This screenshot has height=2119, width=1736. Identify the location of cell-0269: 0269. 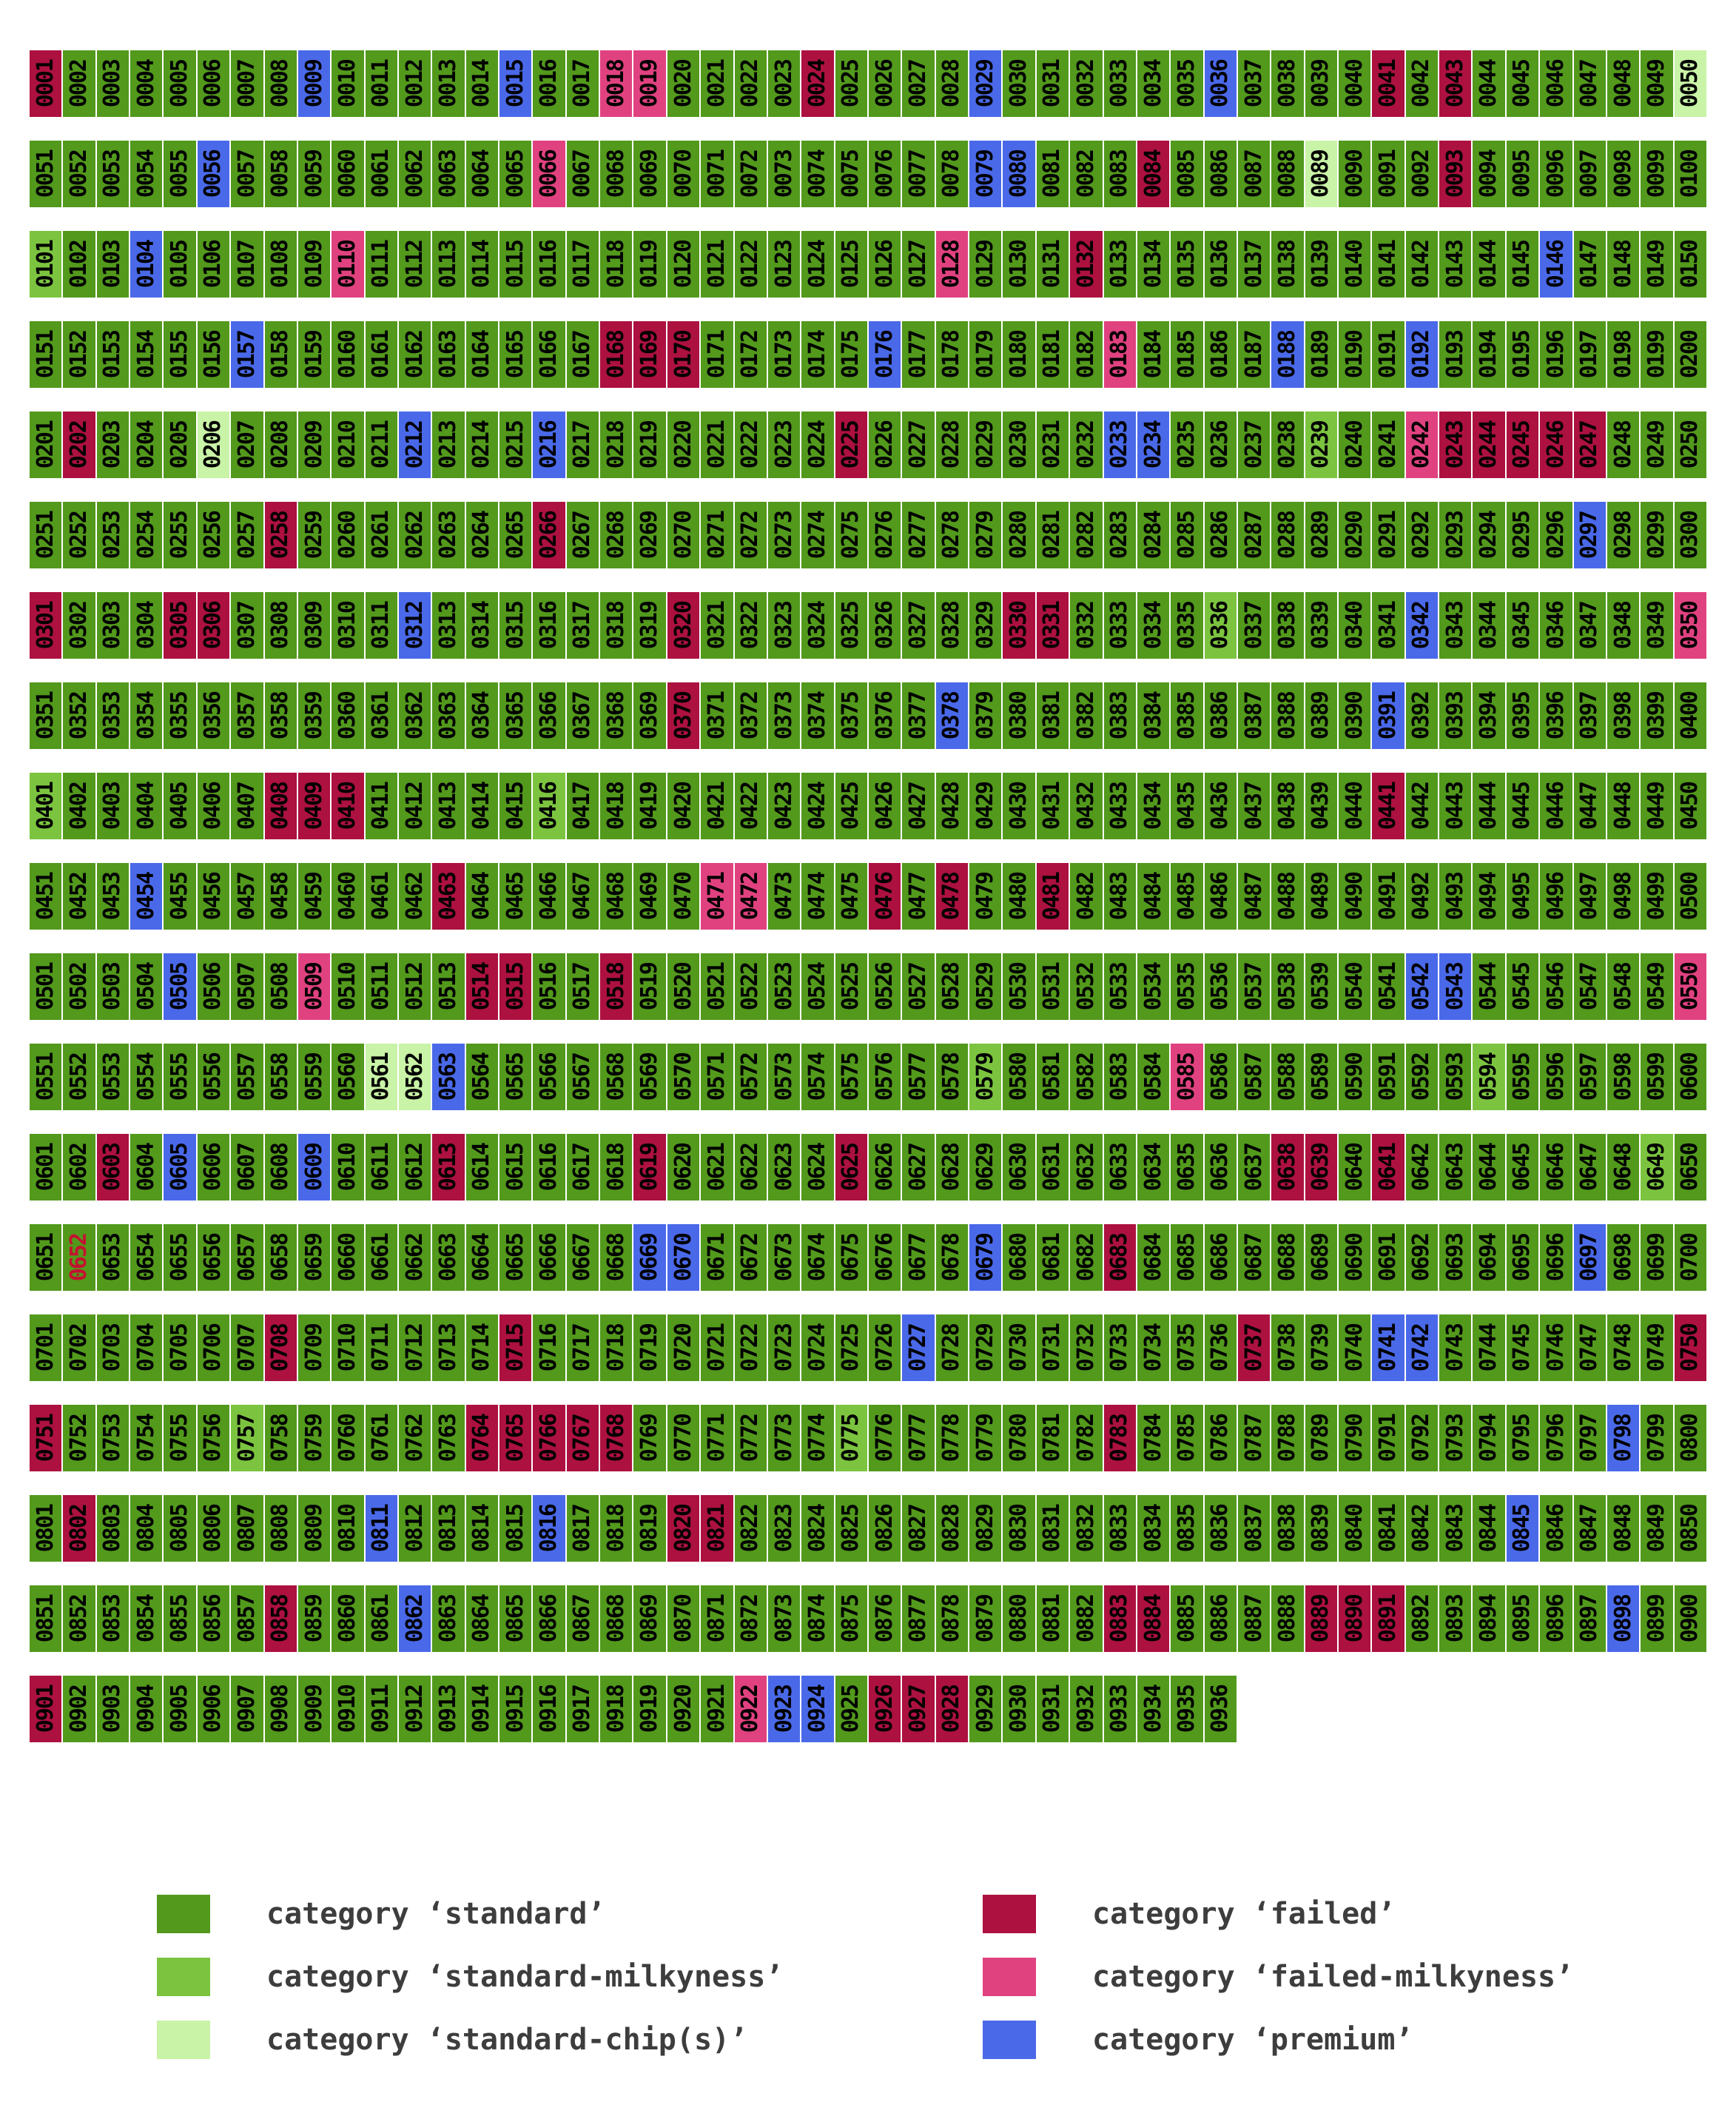
(649, 535).